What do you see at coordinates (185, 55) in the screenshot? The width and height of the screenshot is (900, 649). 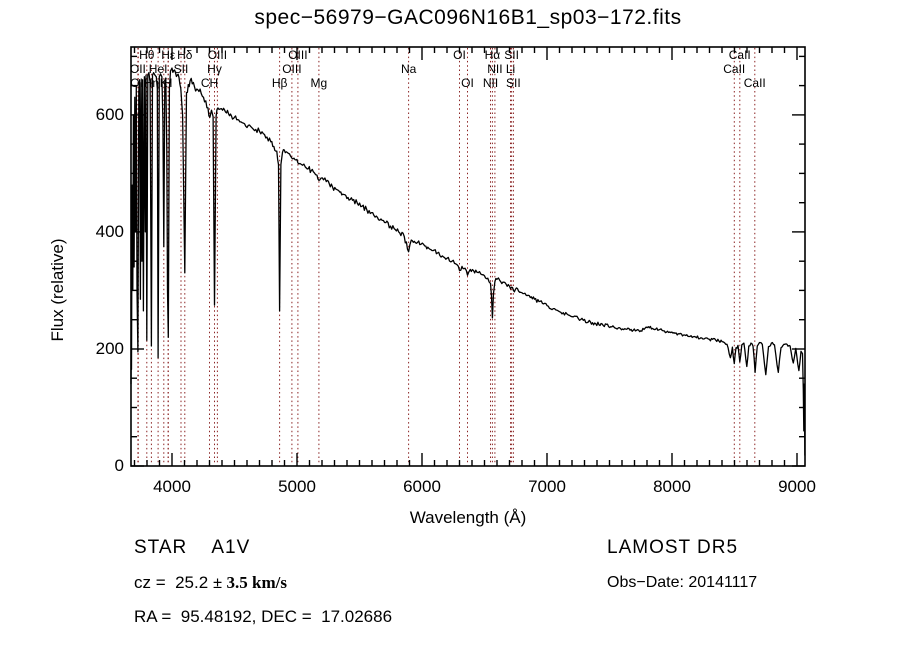 I see `line-marker-label: Hδ` at bounding box center [185, 55].